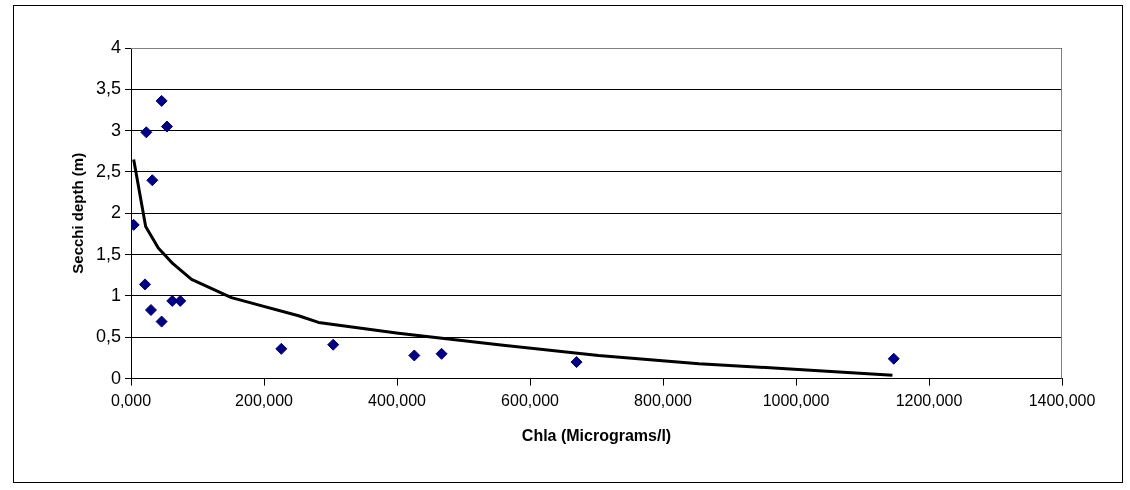 This screenshot has height=490, width=1130. Describe the element at coordinates (78, 213) in the screenshot. I see `y-axis-title: Secchi depth (m)` at that location.